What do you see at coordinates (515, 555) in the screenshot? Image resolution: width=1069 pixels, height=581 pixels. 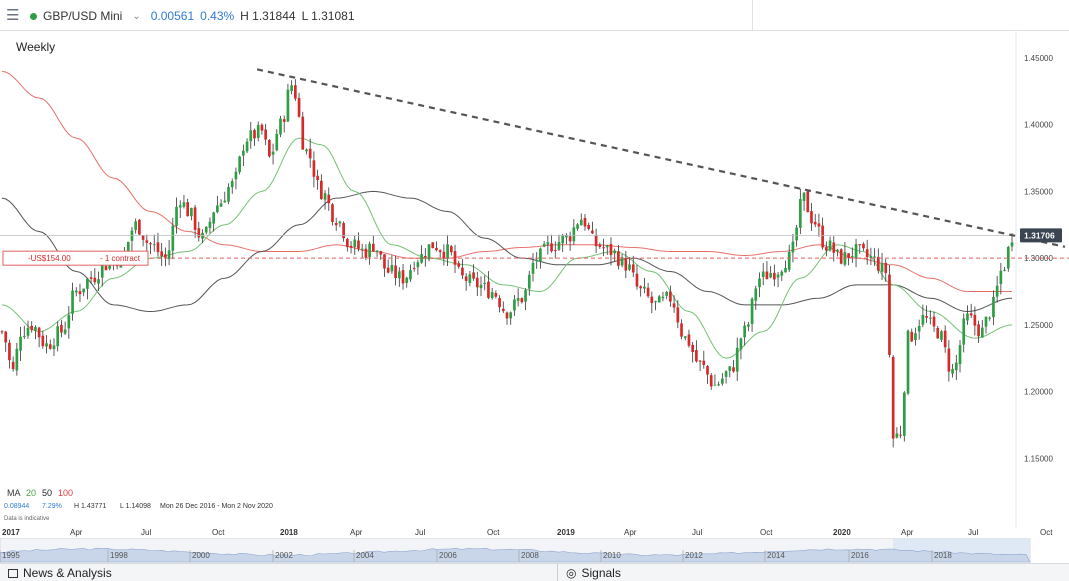 I see `navigator-series` at bounding box center [515, 555].